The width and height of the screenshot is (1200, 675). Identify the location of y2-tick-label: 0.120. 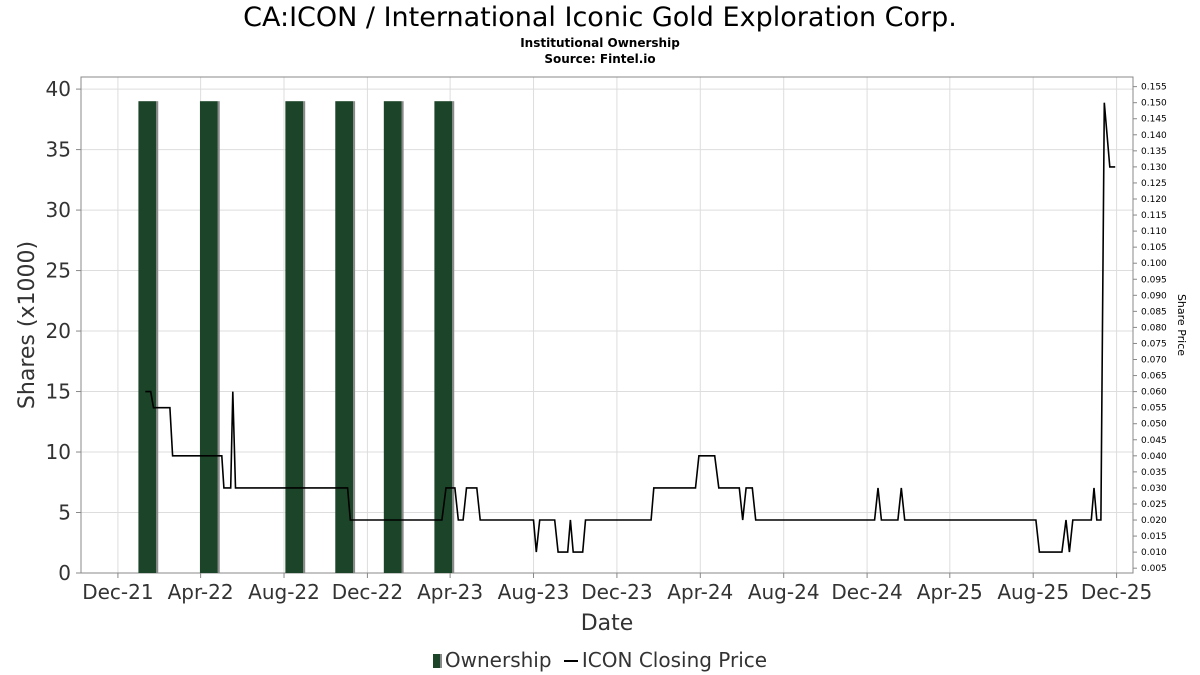
(1154, 200).